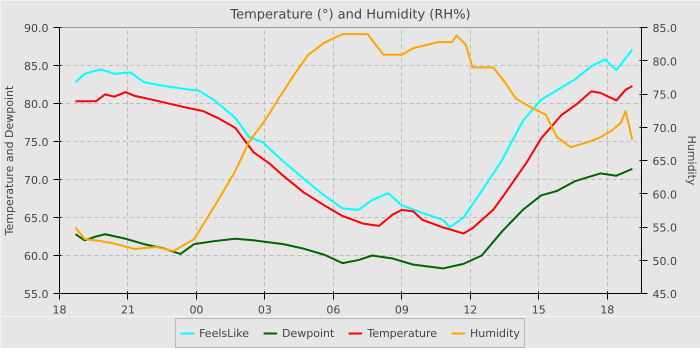  I want to click on y-tick-label: 75.0, so click(36, 142).